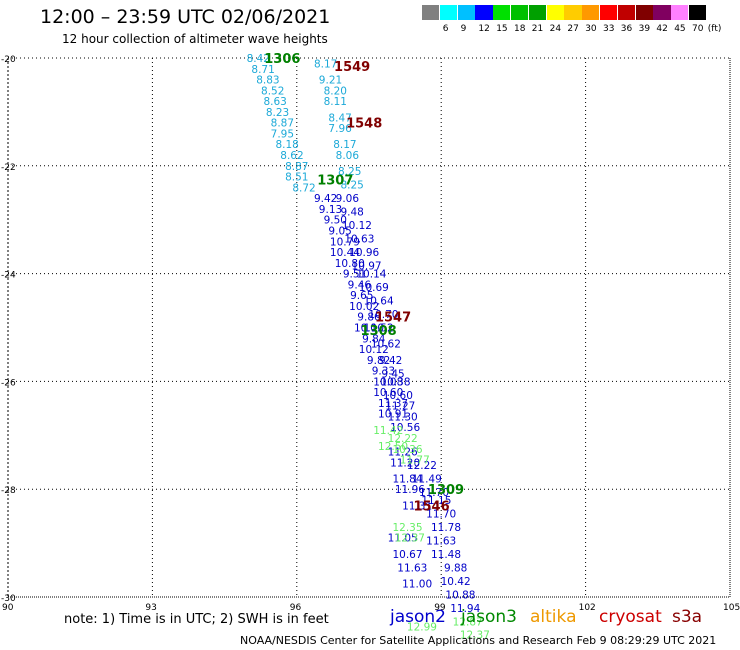 This screenshot has height=650, width=740. What do you see at coordinates (286, 145) in the screenshot?
I see `wave-height-value: 8.18` at bounding box center [286, 145].